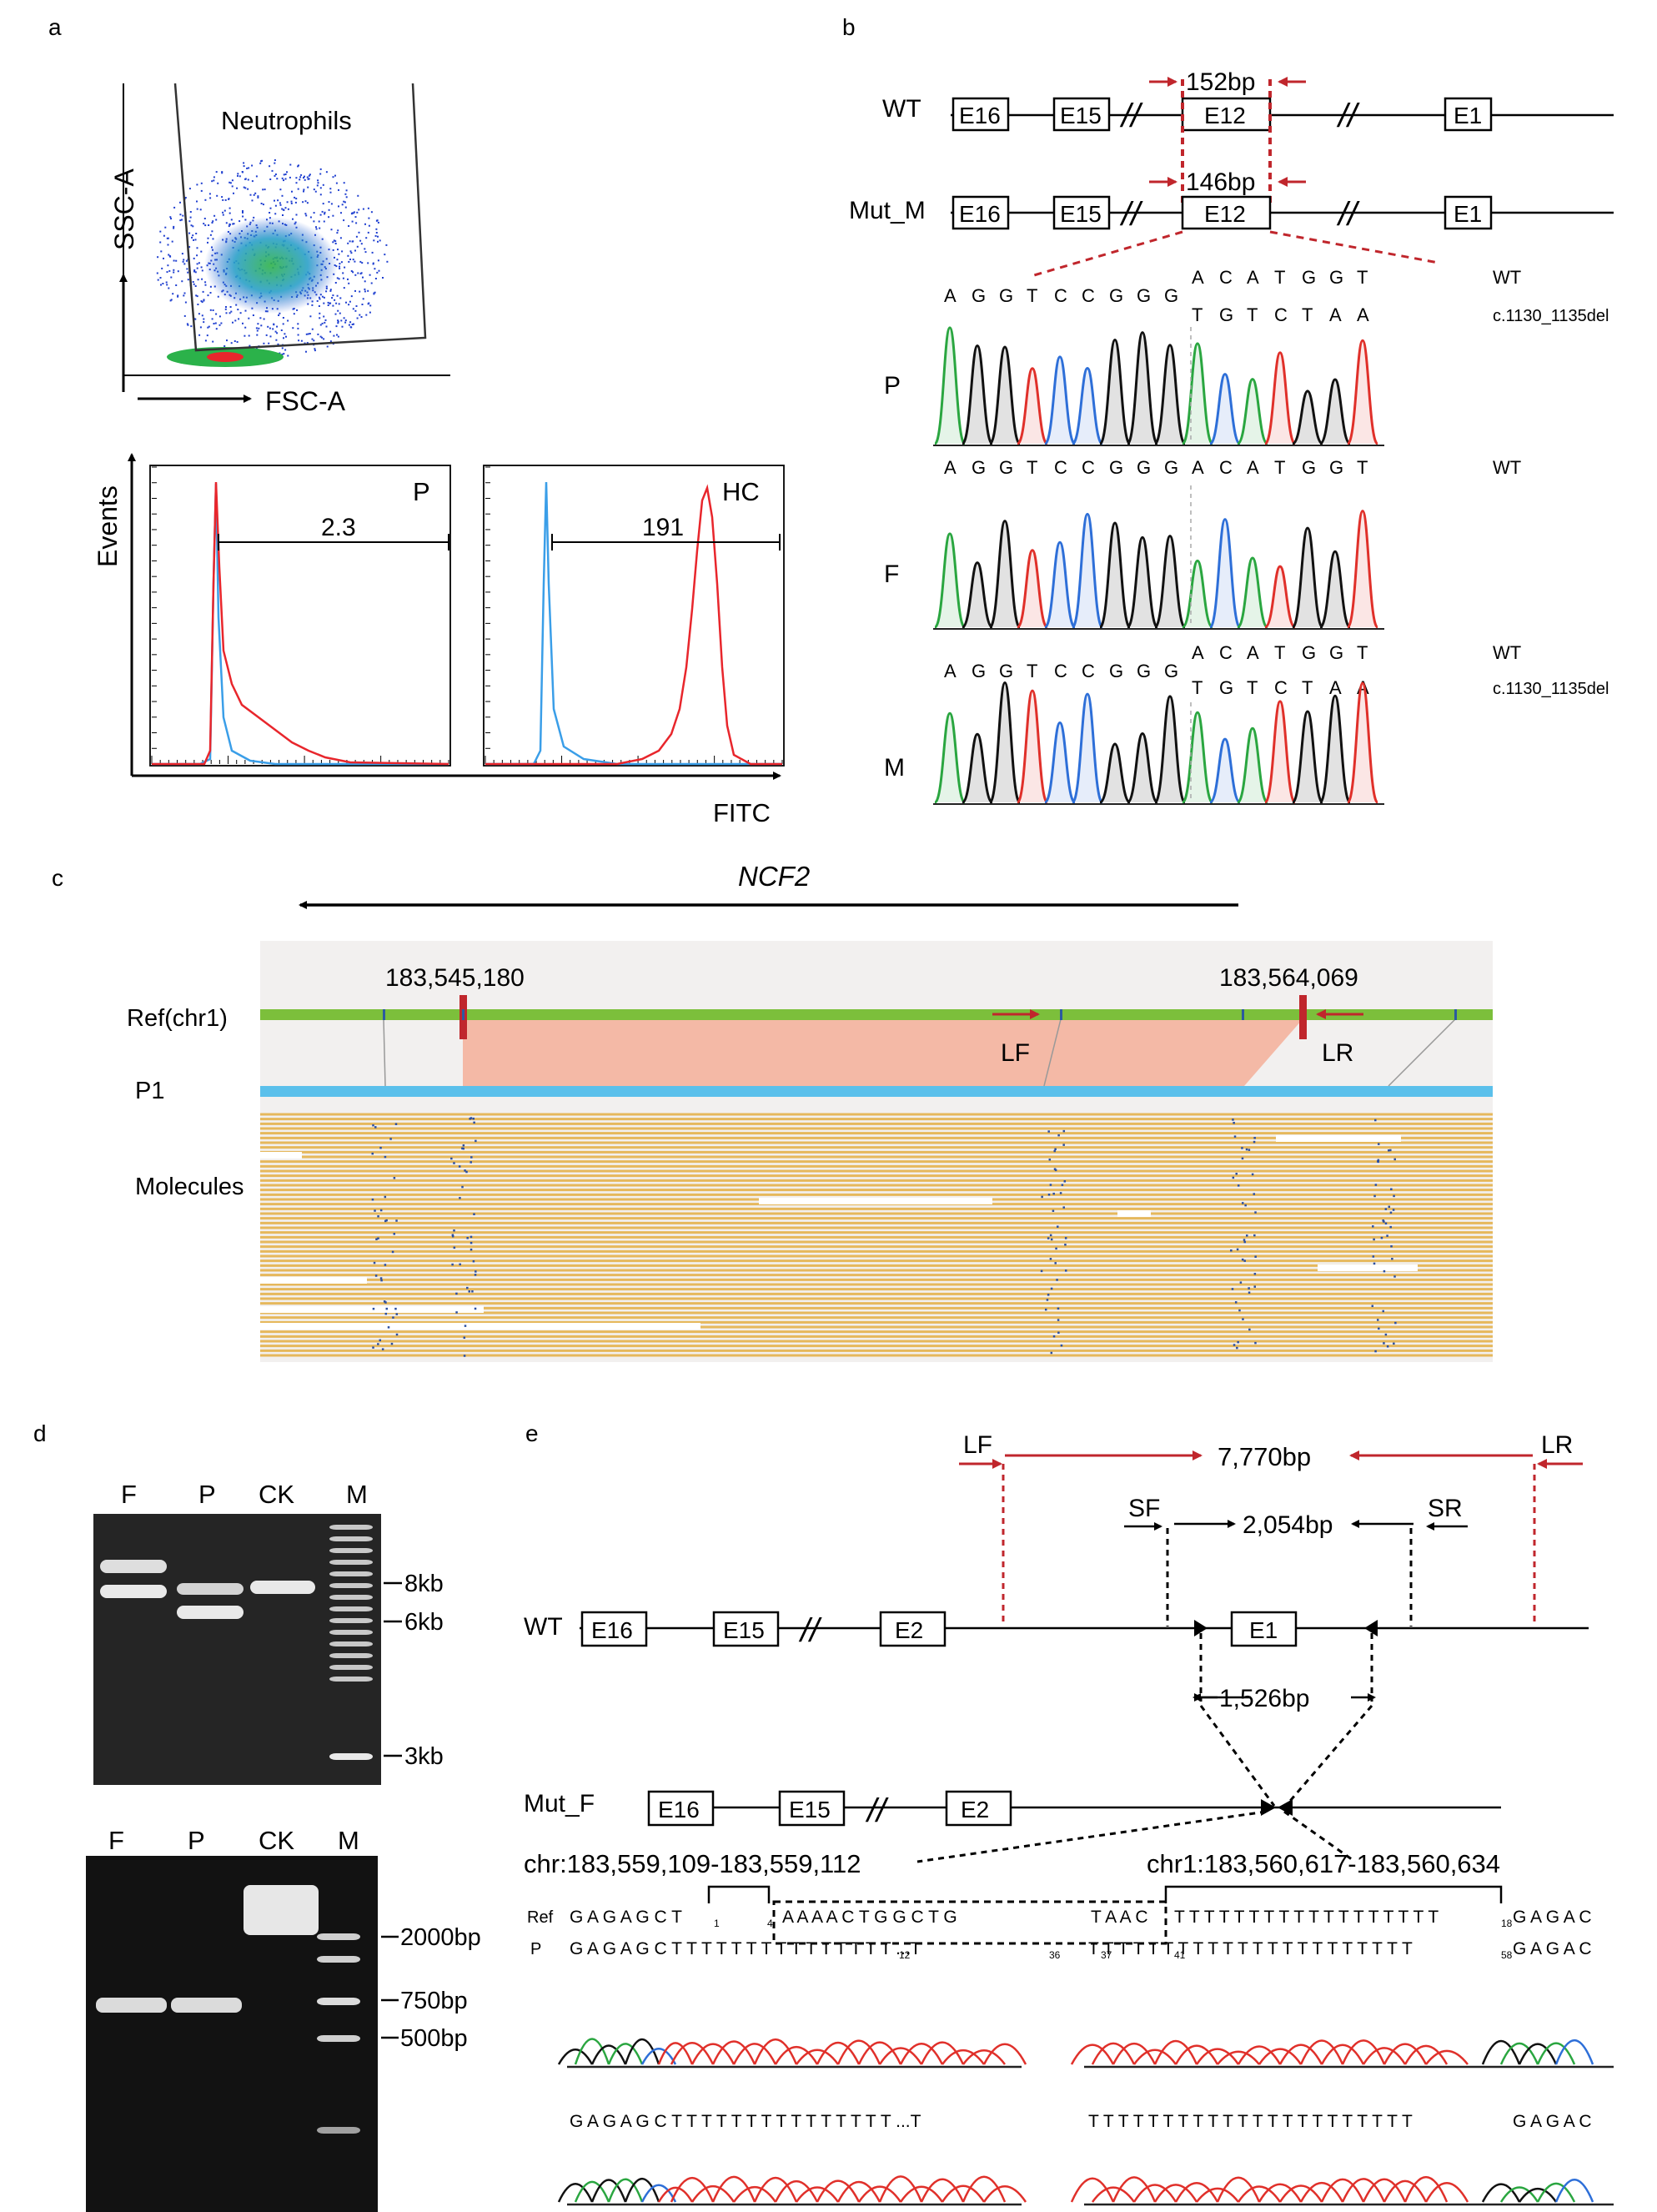 Image resolution: width=1657 pixels, height=2212 pixels. I want to click on b-wt-exon-e15-label: E15, so click(1081, 116).